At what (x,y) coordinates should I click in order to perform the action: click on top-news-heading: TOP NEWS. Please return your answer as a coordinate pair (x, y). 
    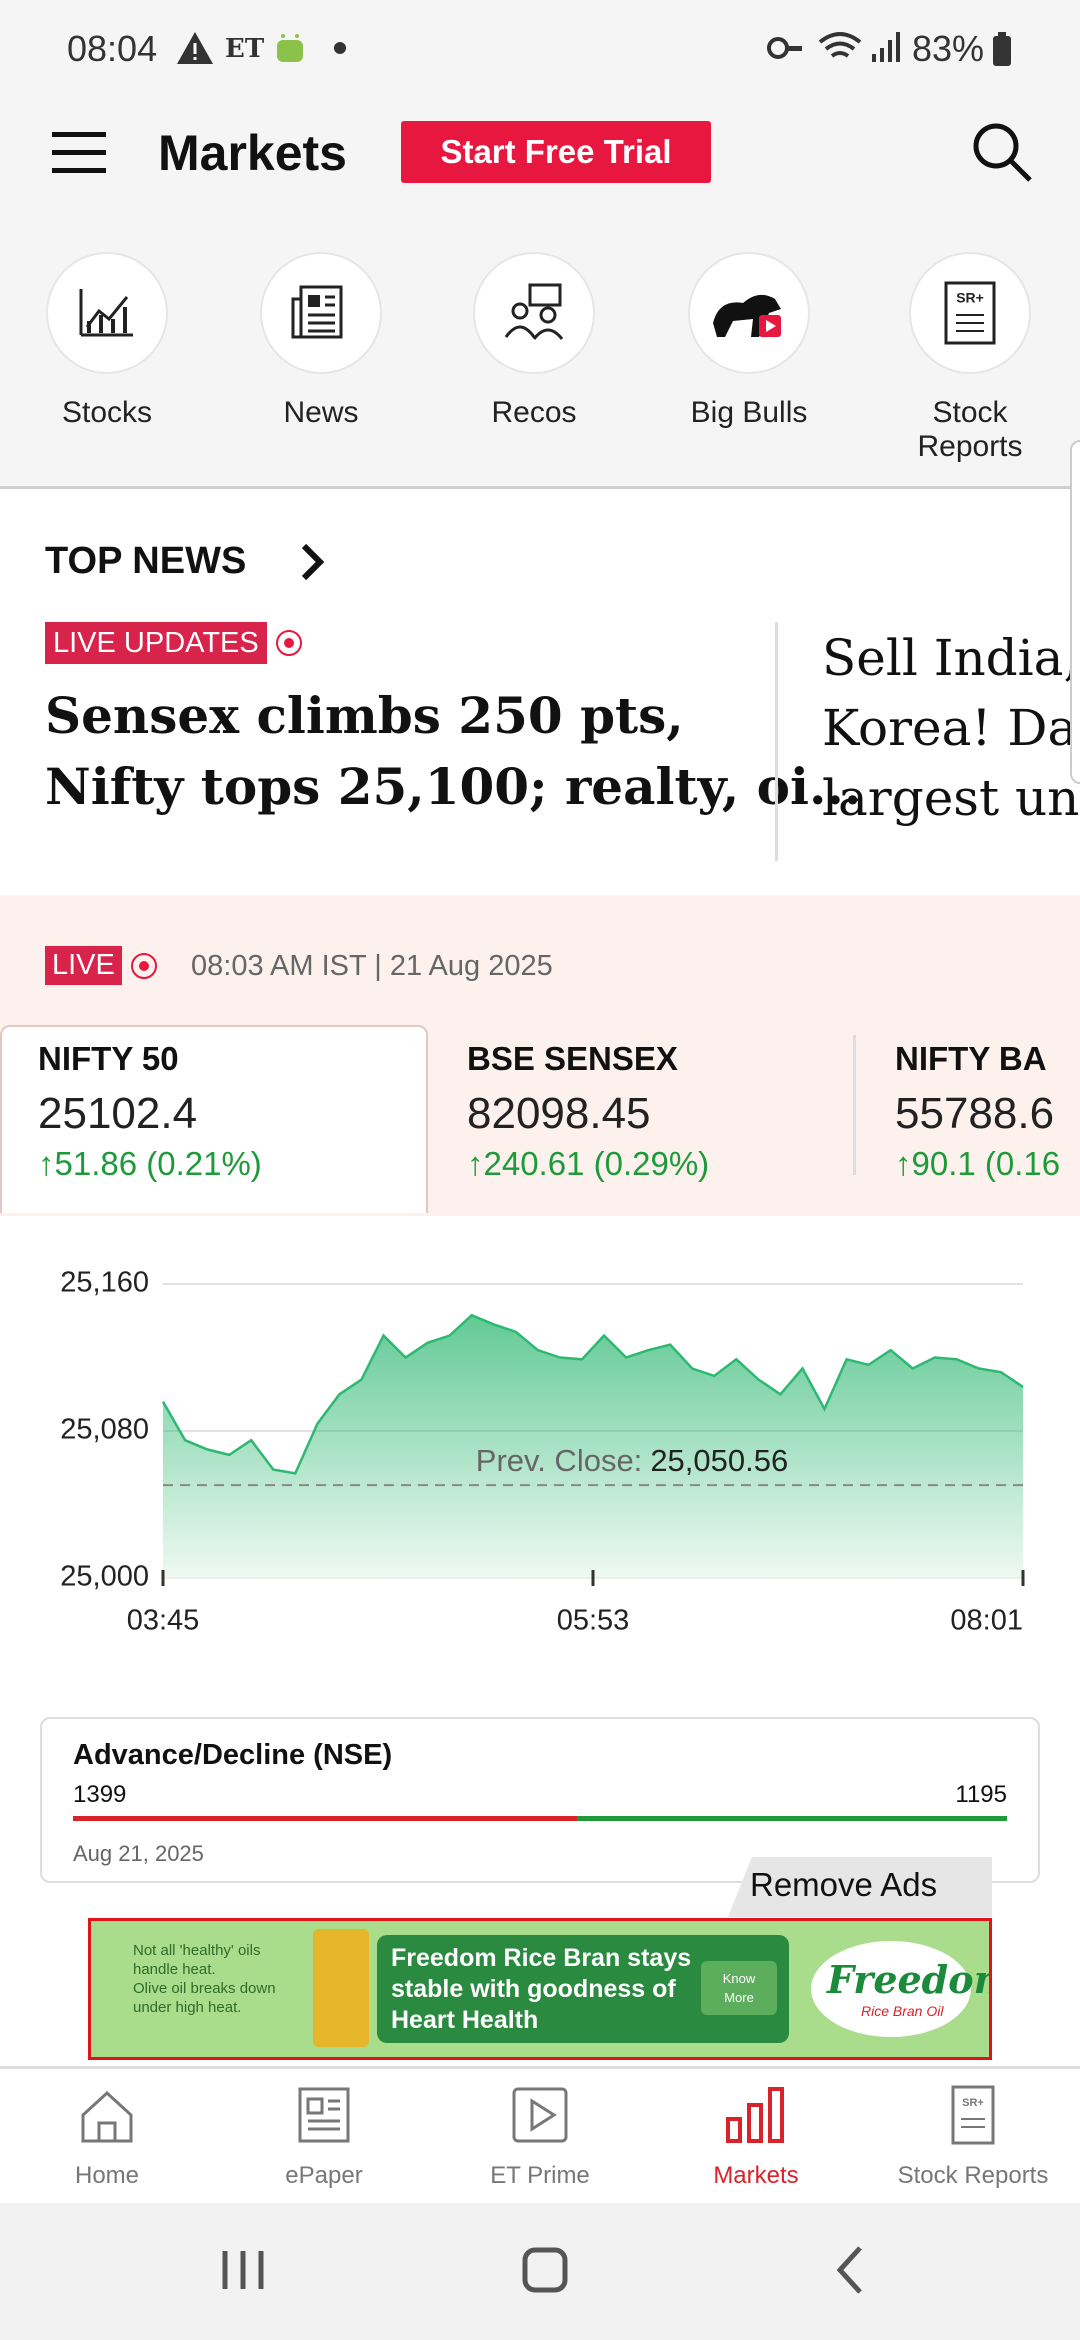
    Looking at the image, I should click on (146, 561).